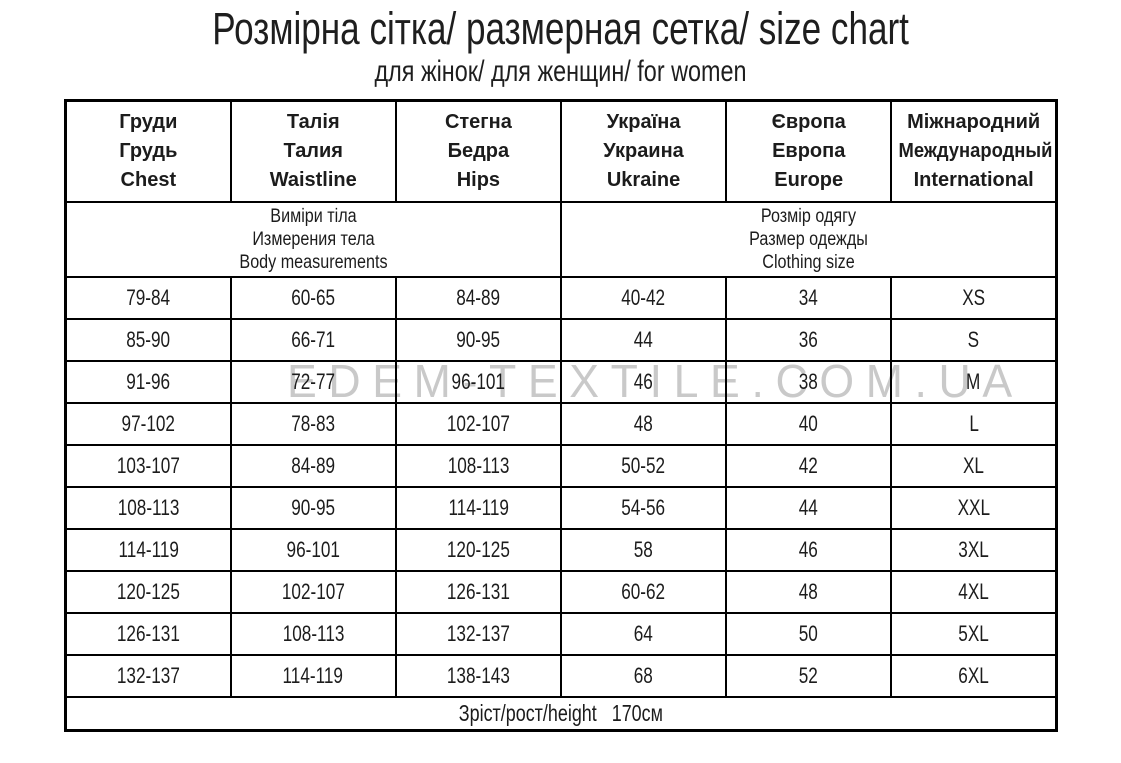 The image size is (1121, 763). I want to click on table-row-6xl: 132-137 114-119 138-143 68 52 6XL, so click(561, 676).